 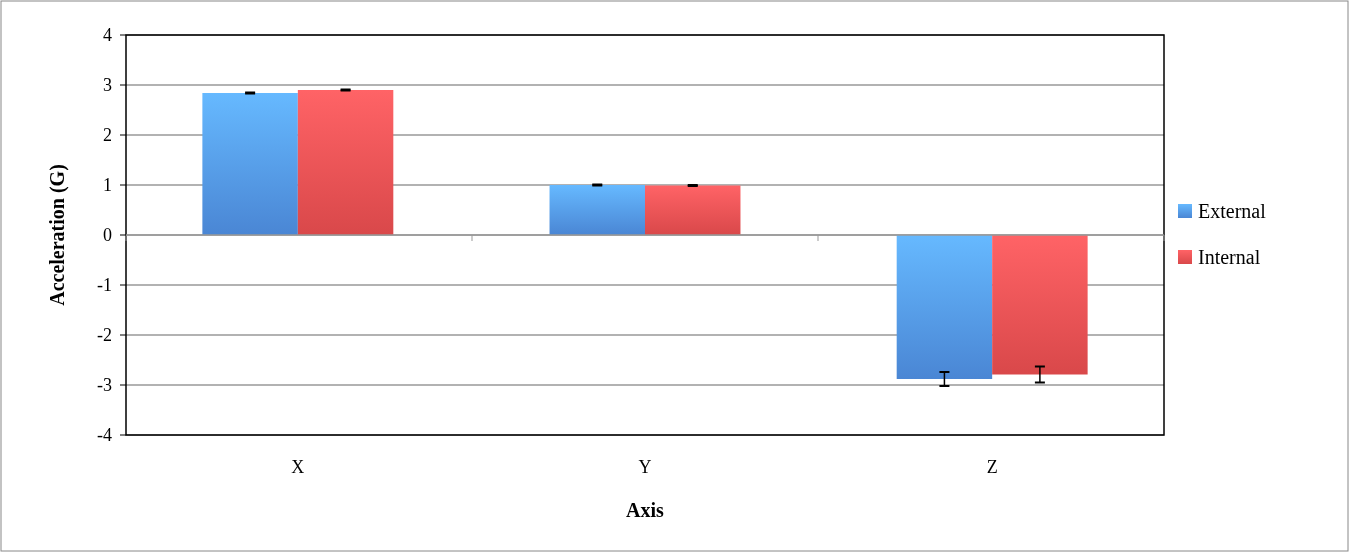 What do you see at coordinates (107, 85) in the screenshot?
I see `y-tick-label: 3` at bounding box center [107, 85].